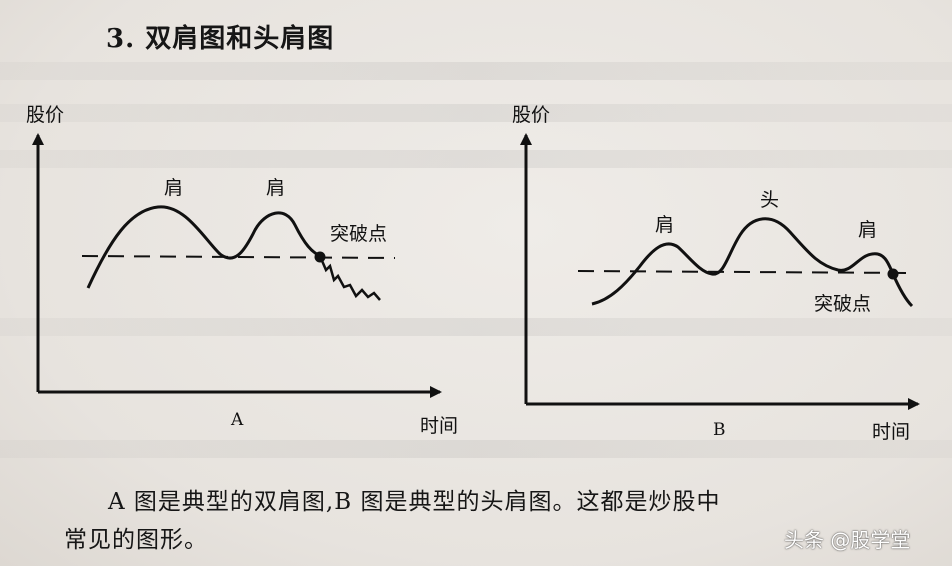 Image resolution: width=952 pixels, height=566 pixels. What do you see at coordinates (121, 39) in the screenshot?
I see `section-number: 3.` at bounding box center [121, 39].